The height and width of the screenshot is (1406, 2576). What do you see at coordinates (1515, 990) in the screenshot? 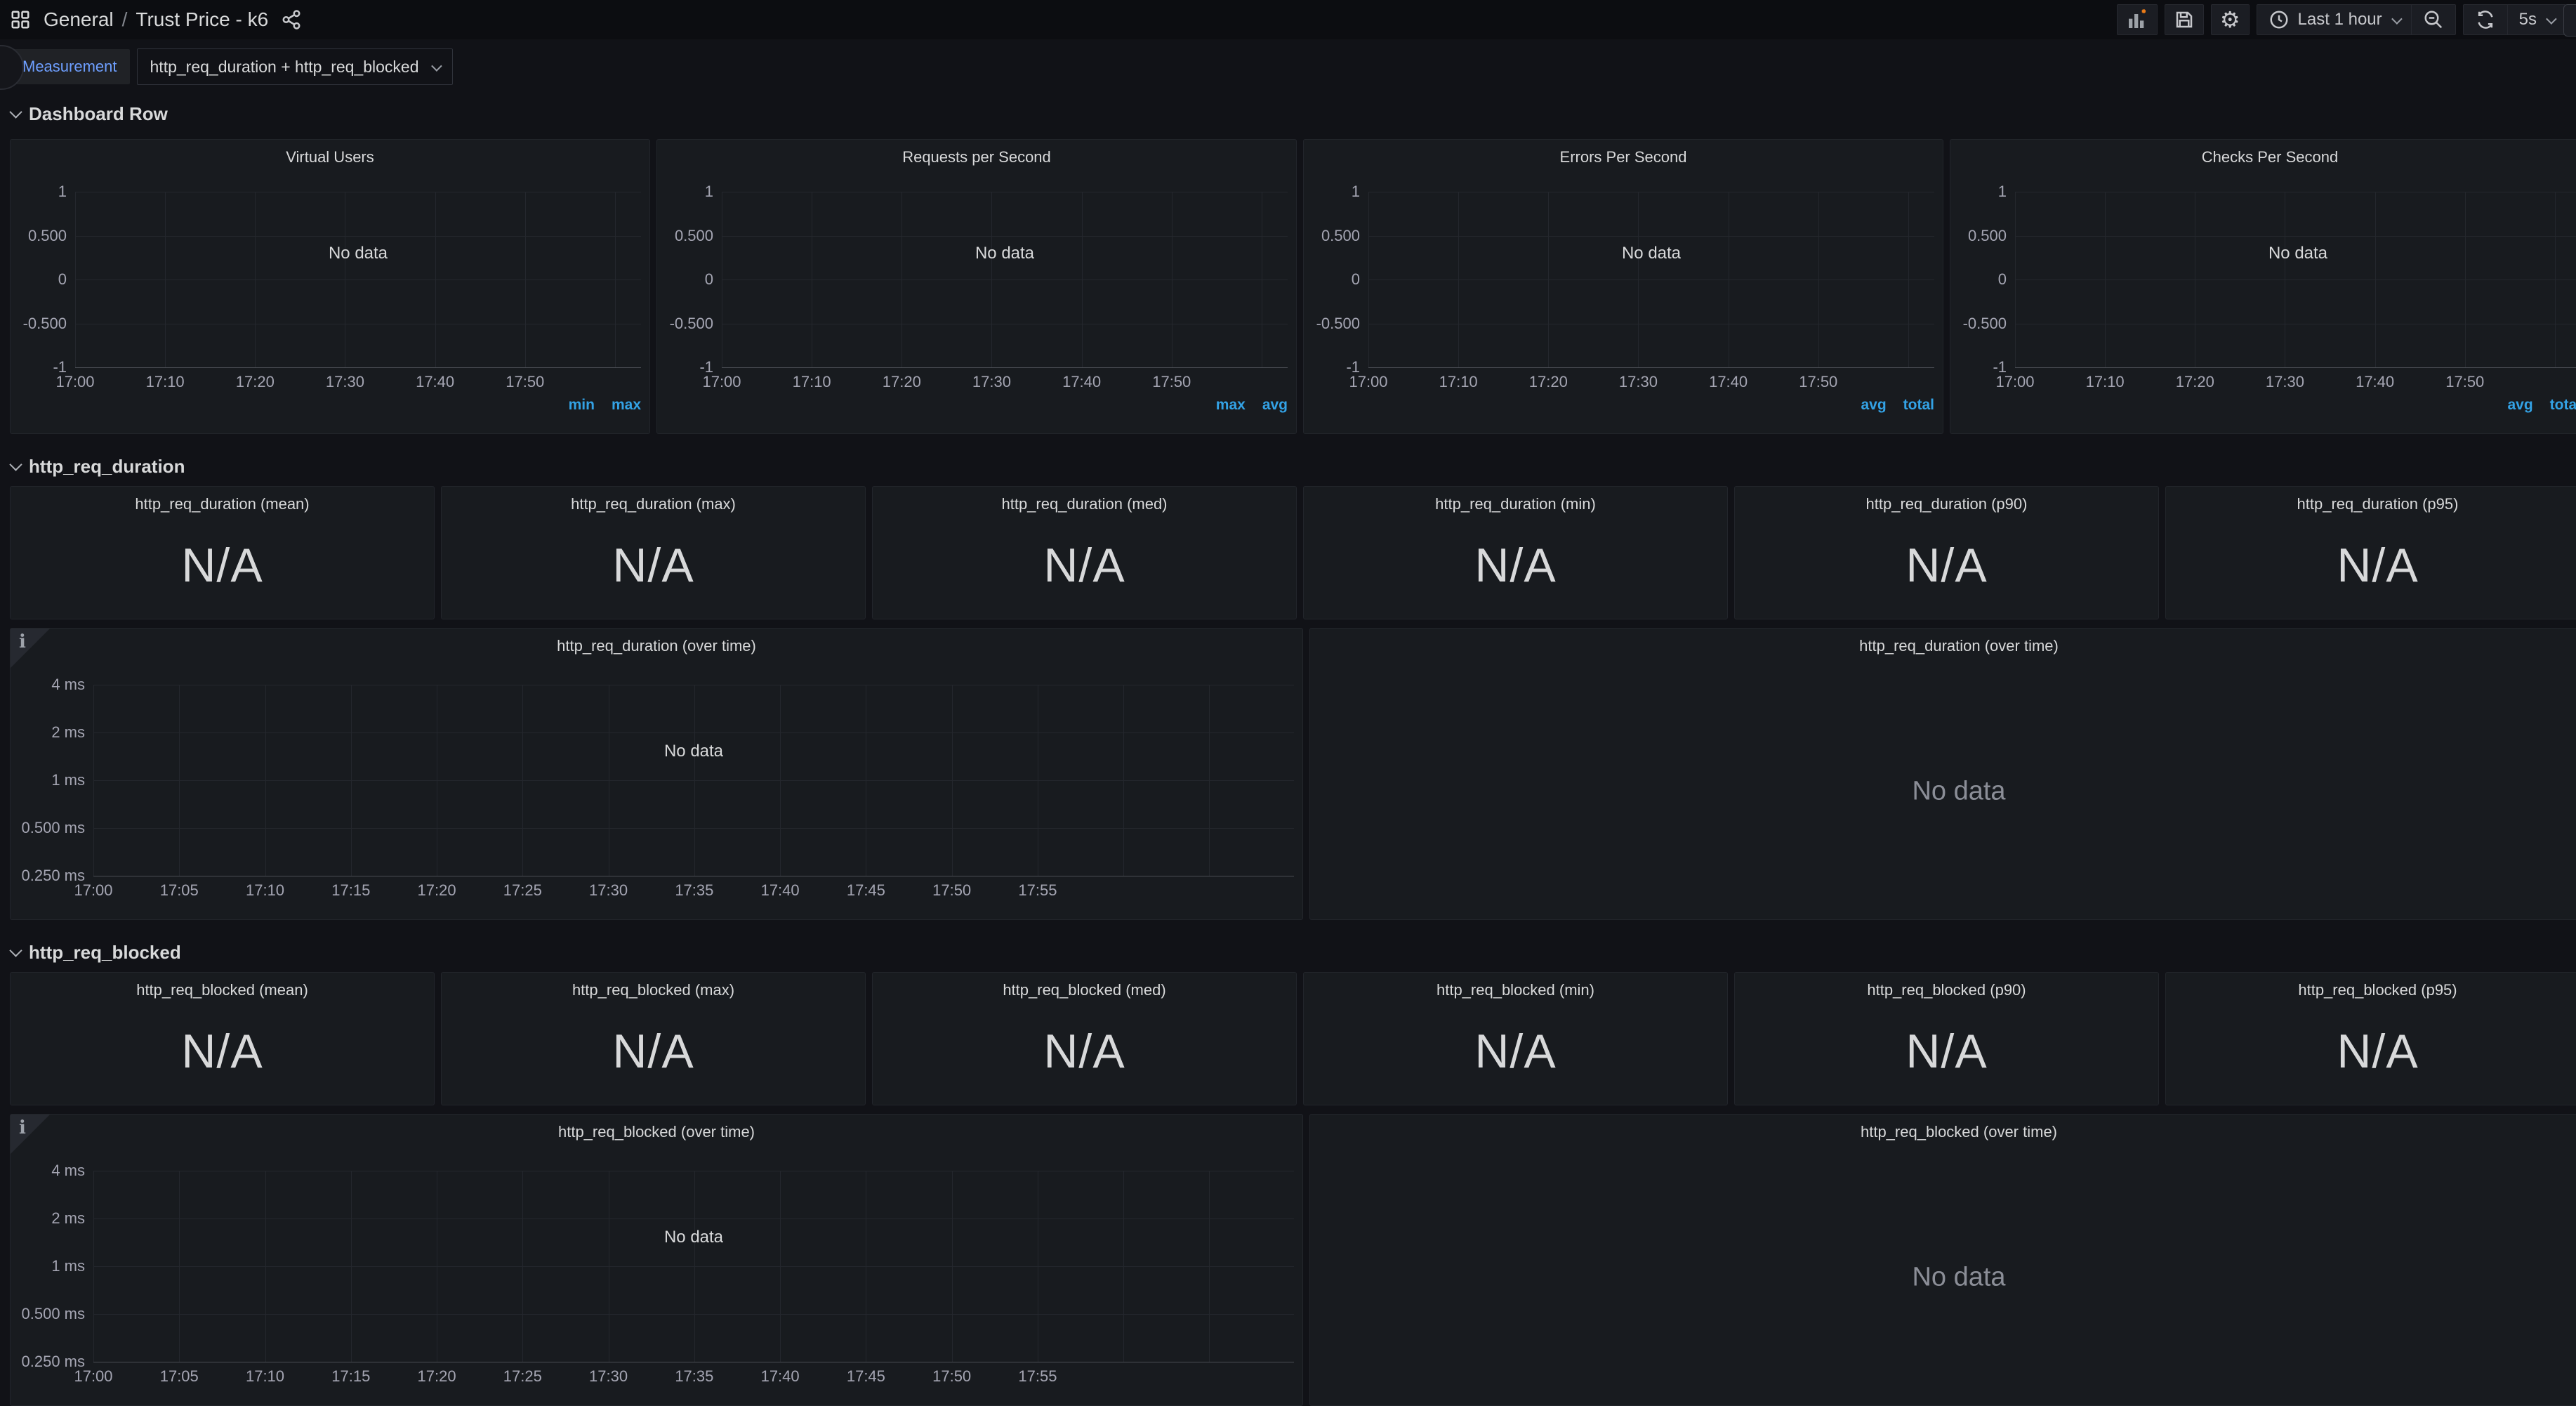
I see `panel-title: http_req_blocked (min)` at bounding box center [1515, 990].